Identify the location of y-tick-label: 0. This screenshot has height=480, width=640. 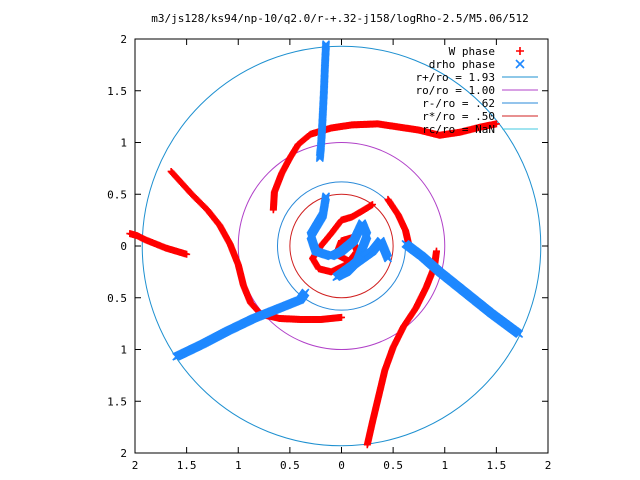
(123, 246).